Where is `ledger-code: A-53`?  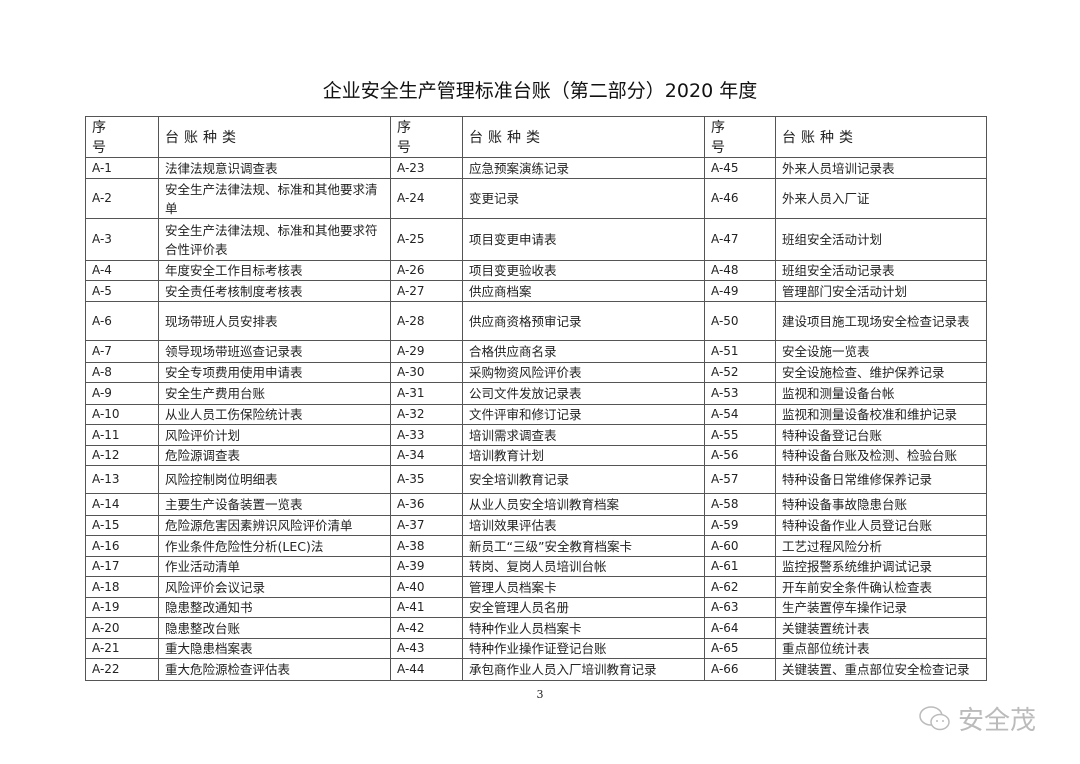
ledger-code: A-53 is located at coordinates (740, 393).